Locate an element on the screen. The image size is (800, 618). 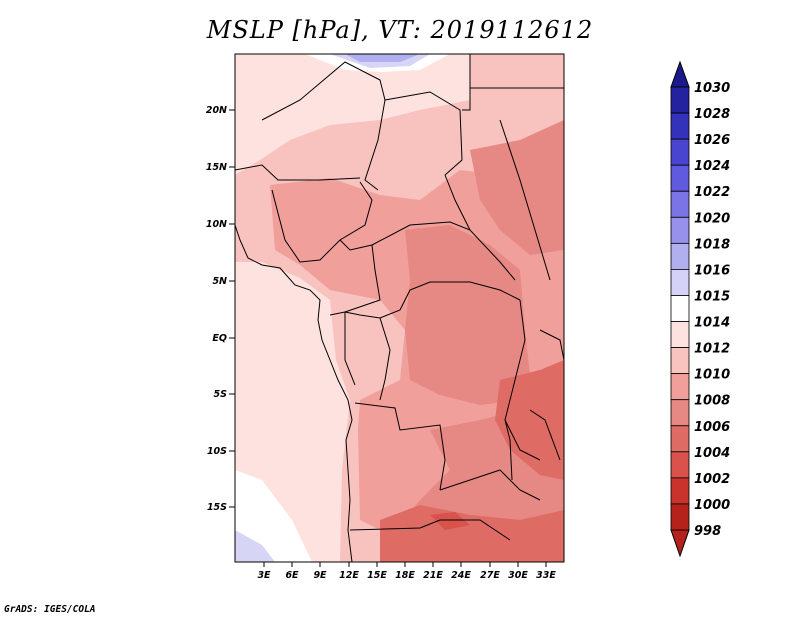
lon-label-12e: 12E is located at coordinates (349, 575).